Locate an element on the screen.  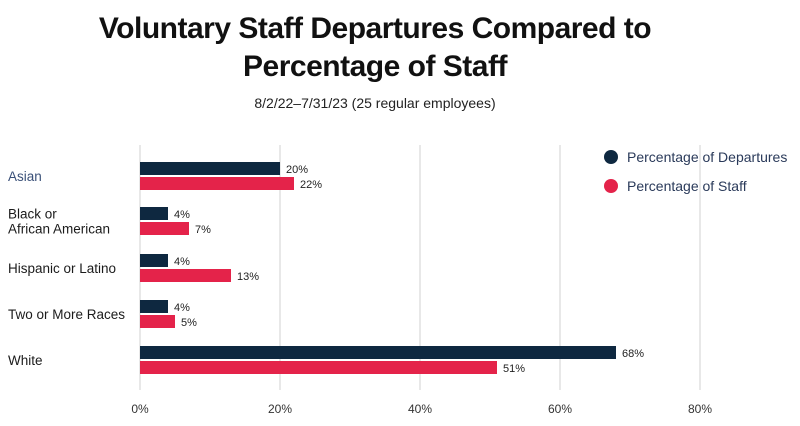
category-label: Two or More Races is located at coordinates (66, 314).